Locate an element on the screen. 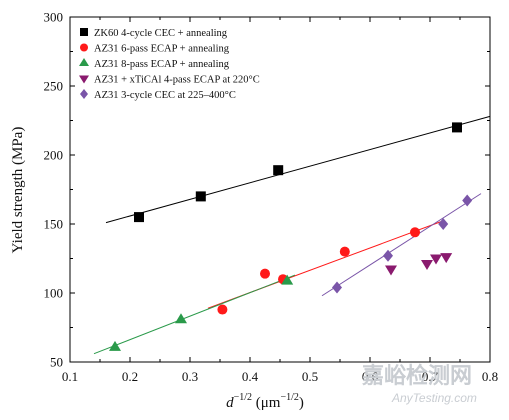  x-axis-label-units: (μm is located at coordinates (266, 403).